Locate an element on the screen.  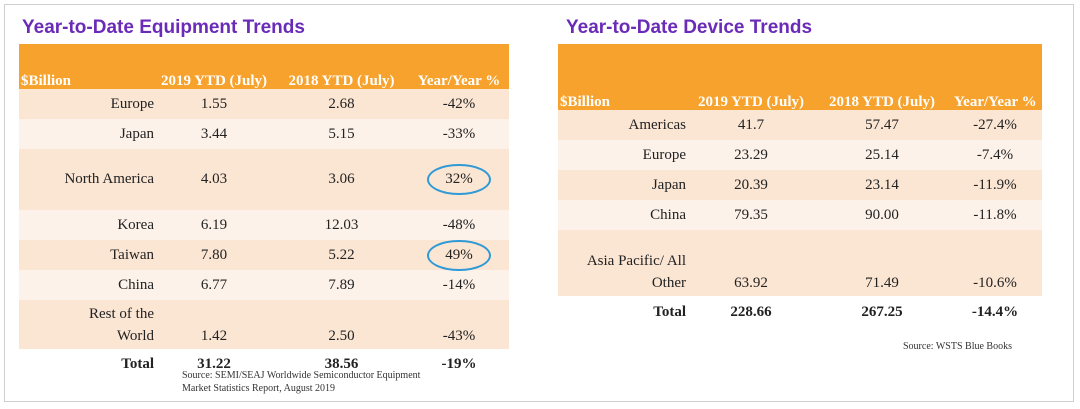
cell-yoy: -7.4% is located at coordinates (995, 155).